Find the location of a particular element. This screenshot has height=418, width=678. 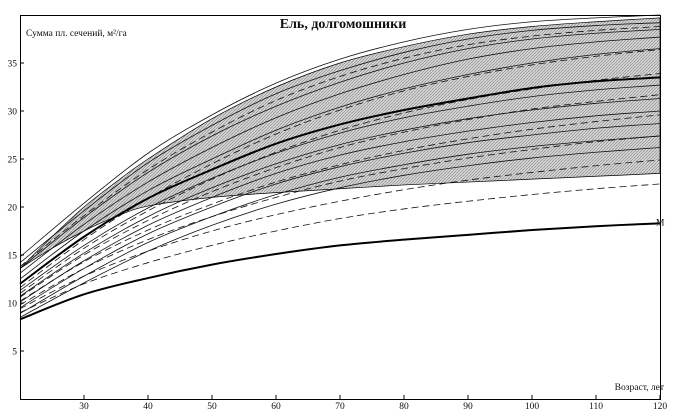

x-tick-label: 30 is located at coordinates (84, 407).